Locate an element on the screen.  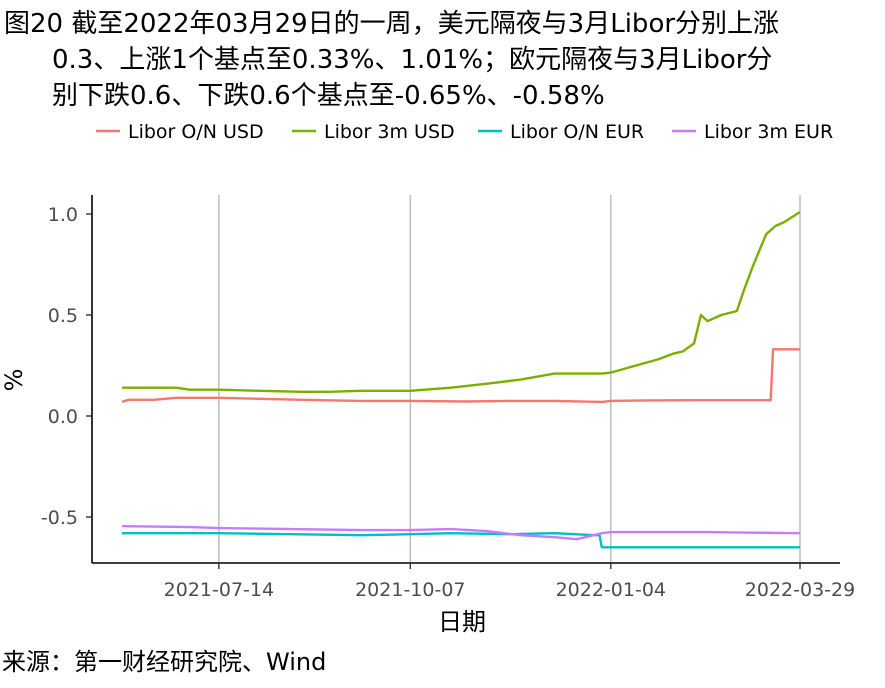
y-axis-label: % is located at coordinates (14, 380).